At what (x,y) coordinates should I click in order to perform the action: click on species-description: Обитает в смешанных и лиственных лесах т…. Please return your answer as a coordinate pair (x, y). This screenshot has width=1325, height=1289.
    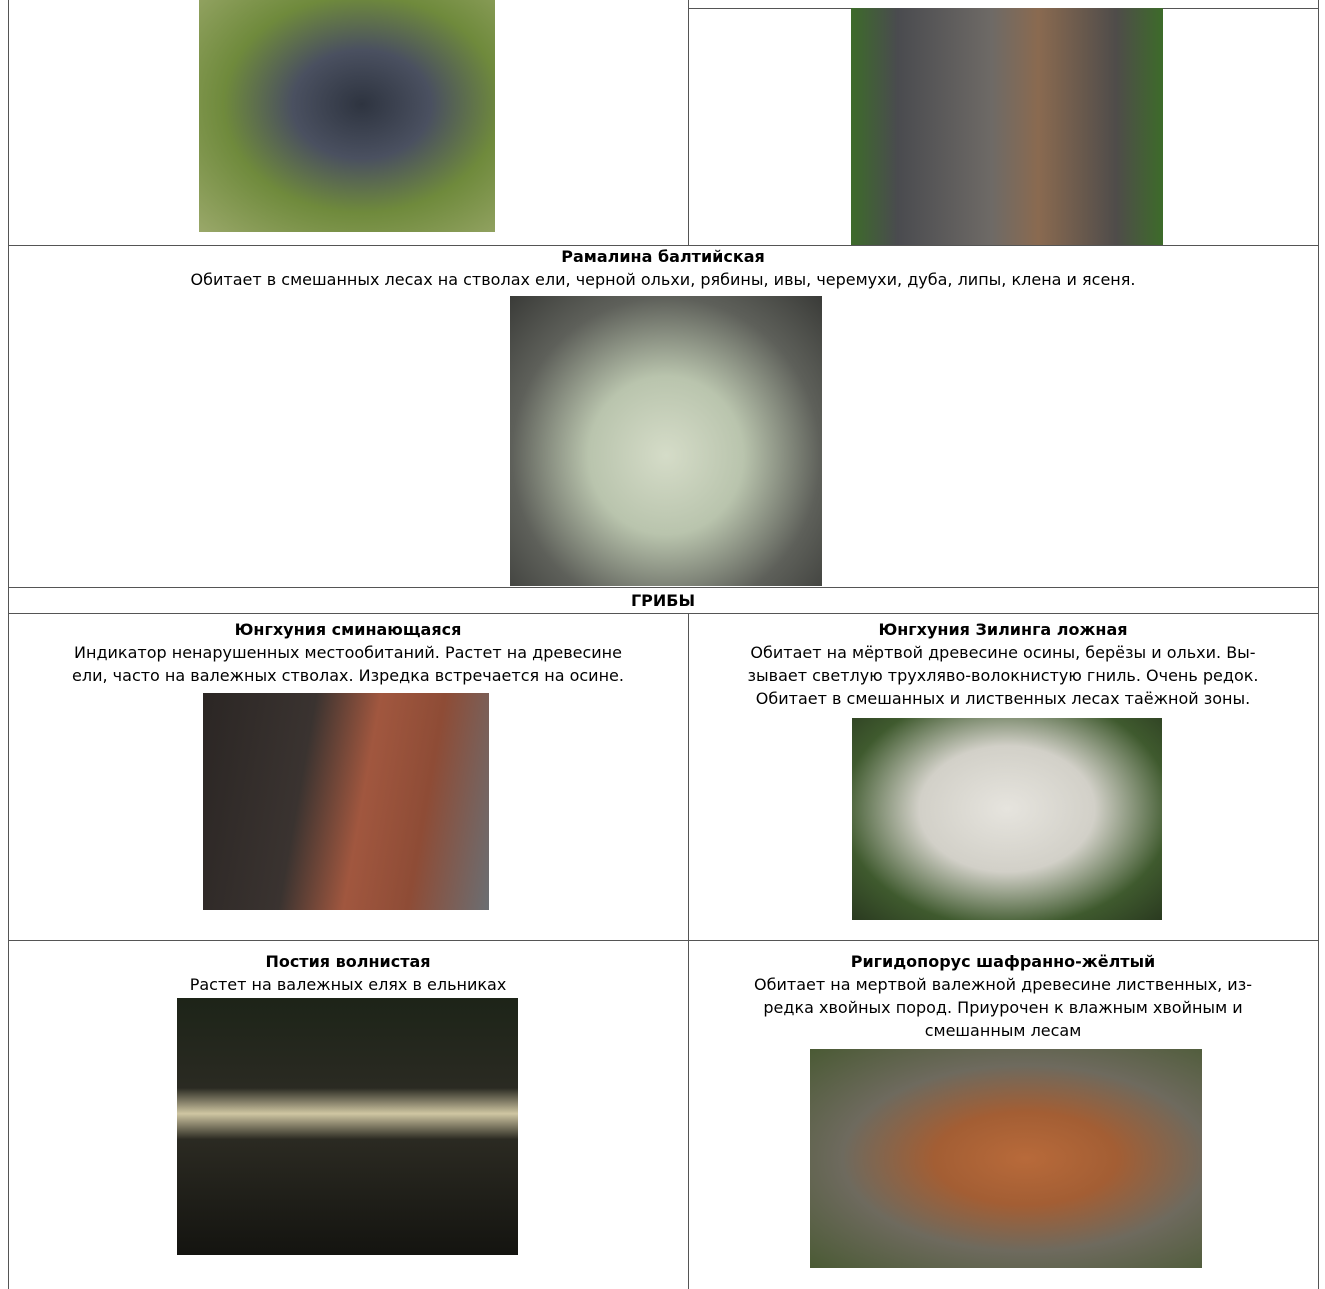
    Looking at the image, I should click on (1003, 698).